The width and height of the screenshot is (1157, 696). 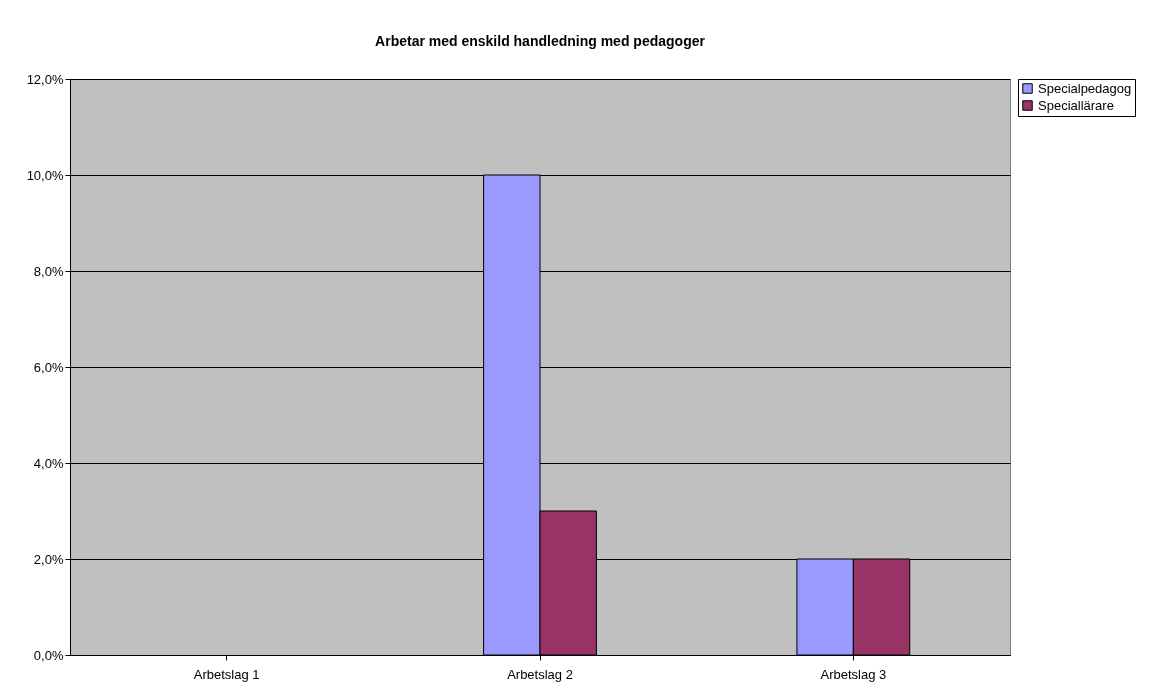 What do you see at coordinates (48, 655) in the screenshot?
I see `y-tick-label: 0,0%` at bounding box center [48, 655].